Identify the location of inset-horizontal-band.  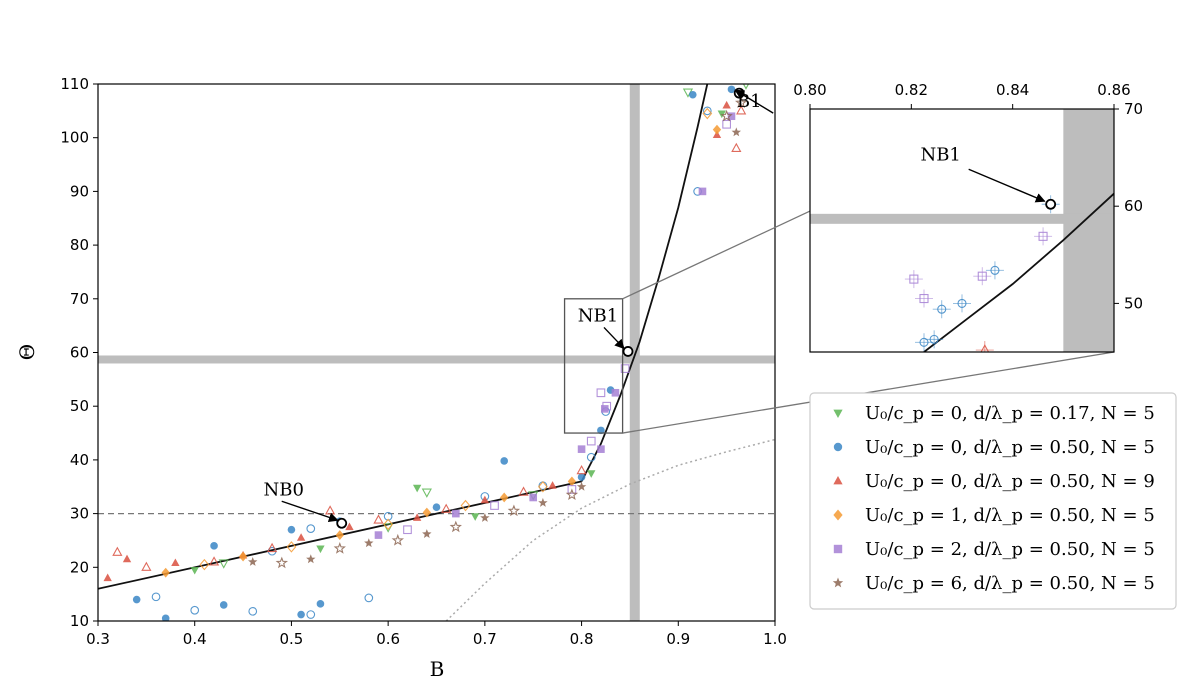
(962, 218).